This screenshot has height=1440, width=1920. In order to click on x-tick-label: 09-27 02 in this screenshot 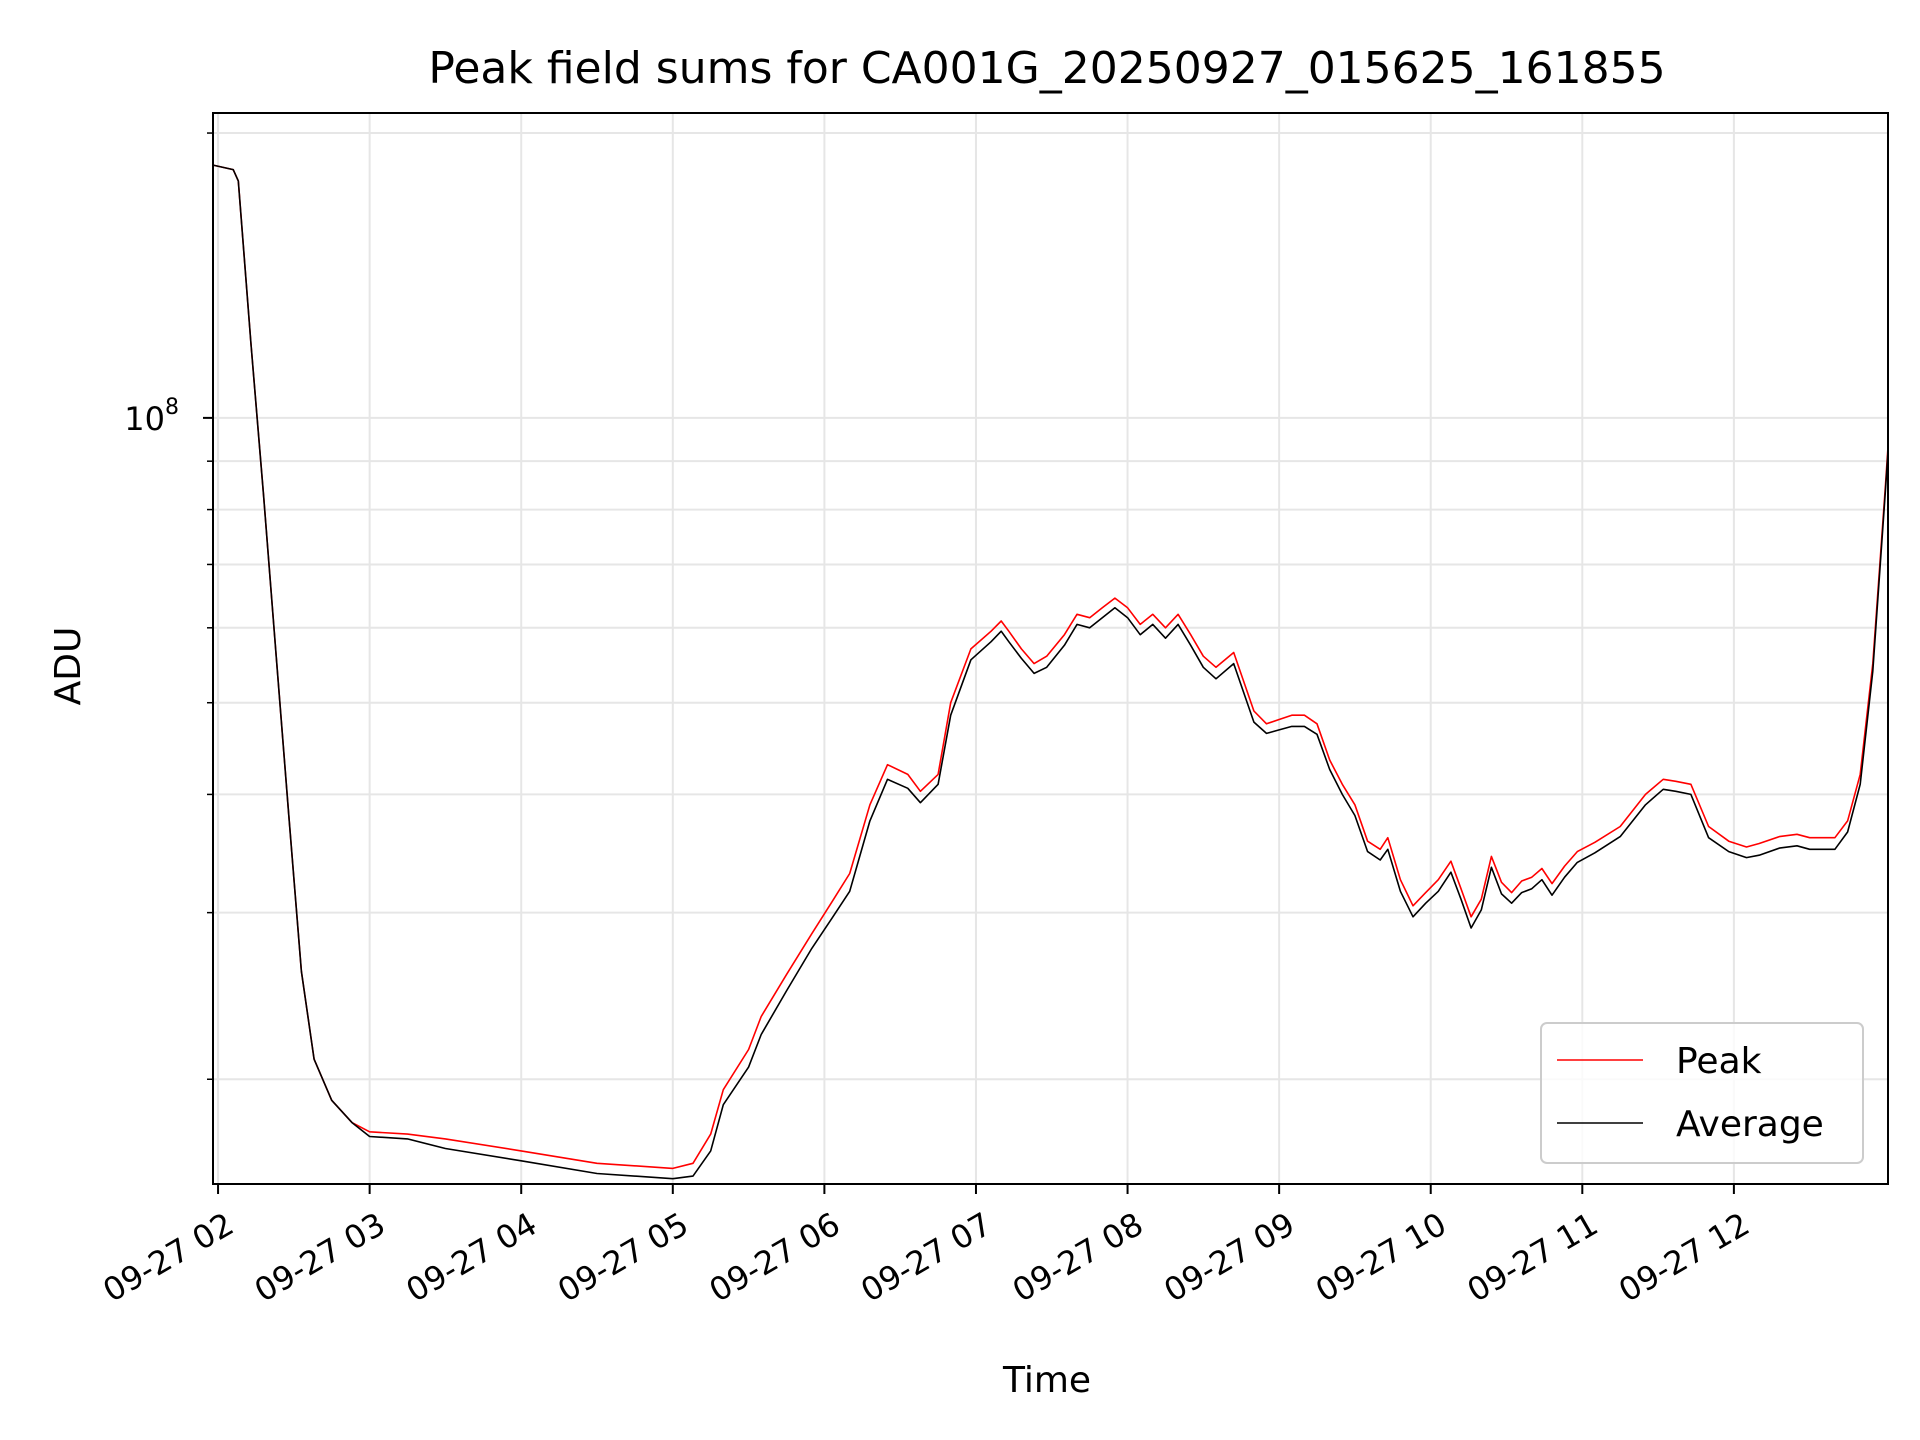, I will do `click(168, 1257)`.